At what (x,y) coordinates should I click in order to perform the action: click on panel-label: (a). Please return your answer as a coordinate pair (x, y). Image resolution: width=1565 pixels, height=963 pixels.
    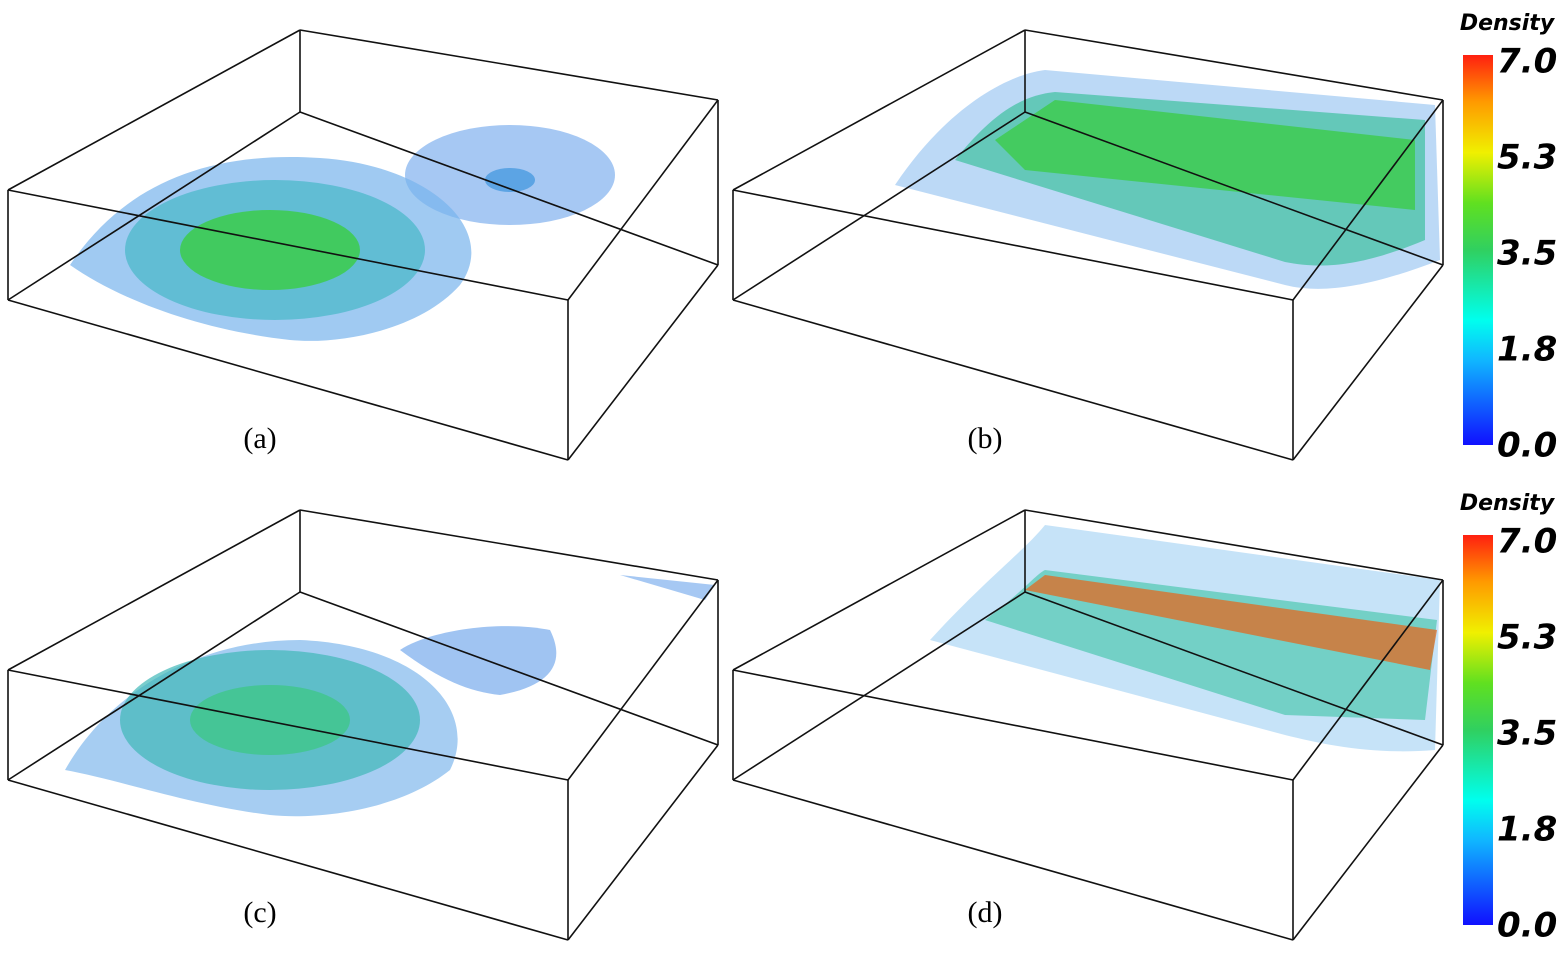
    Looking at the image, I should click on (259, 438).